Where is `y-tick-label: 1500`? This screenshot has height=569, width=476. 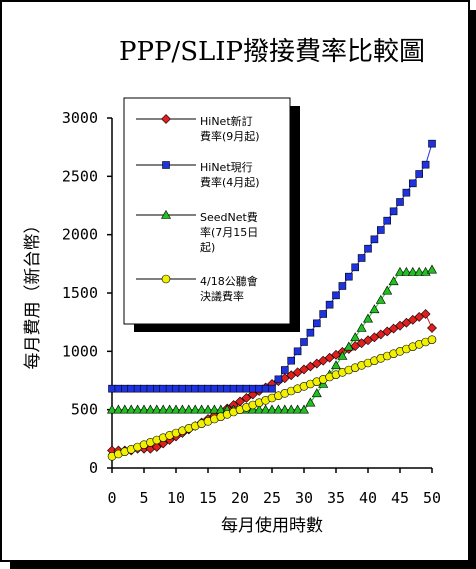
y-tick-label: 1500 is located at coordinates (80, 293).